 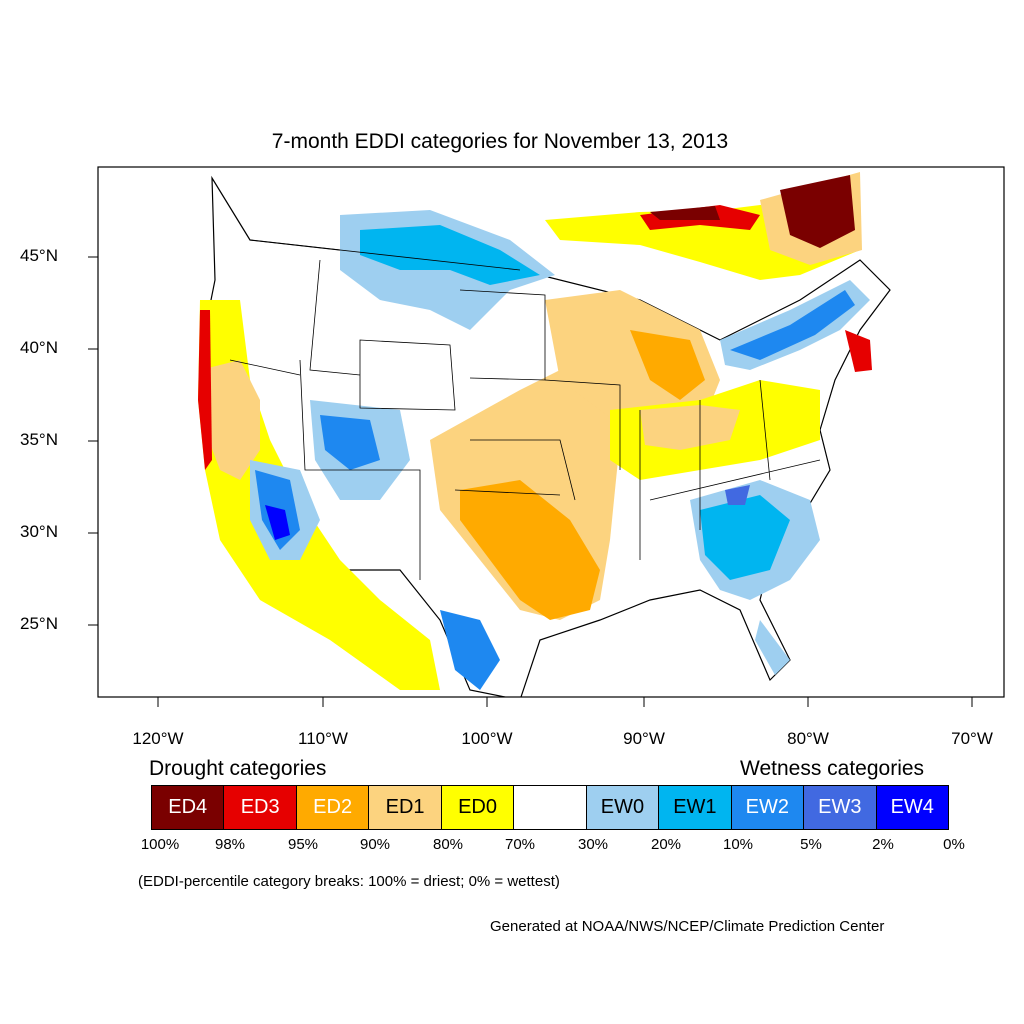 What do you see at coordinates (39, 439) in the screenshot?
I see `lat-label-35: 35°N` at bounding box center [39, 439].